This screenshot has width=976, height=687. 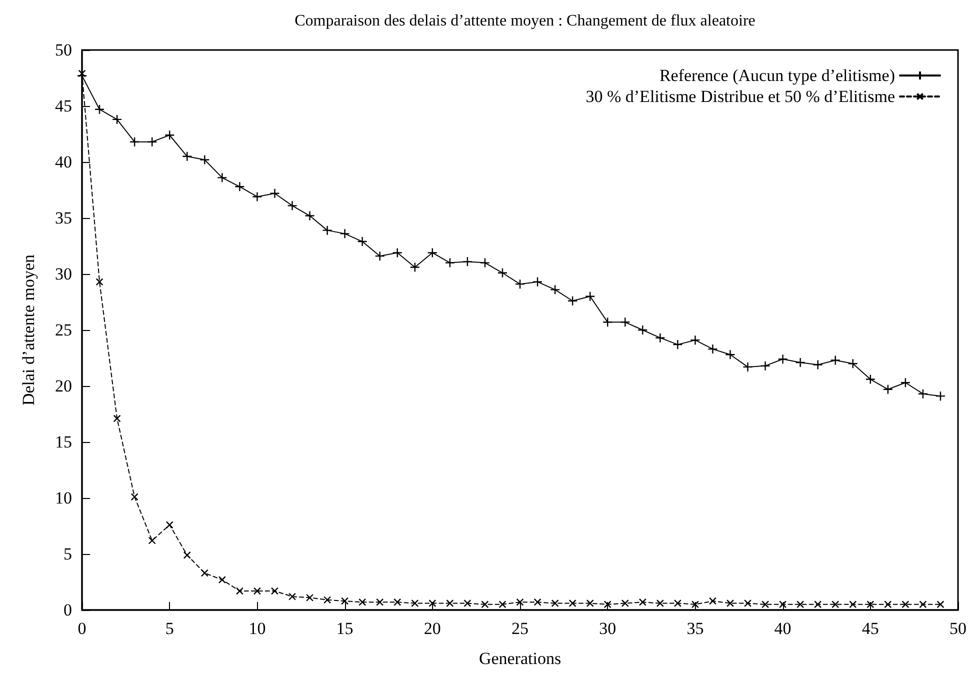 I want to click on x-tick-label: 10, so click(x=257, y=628).